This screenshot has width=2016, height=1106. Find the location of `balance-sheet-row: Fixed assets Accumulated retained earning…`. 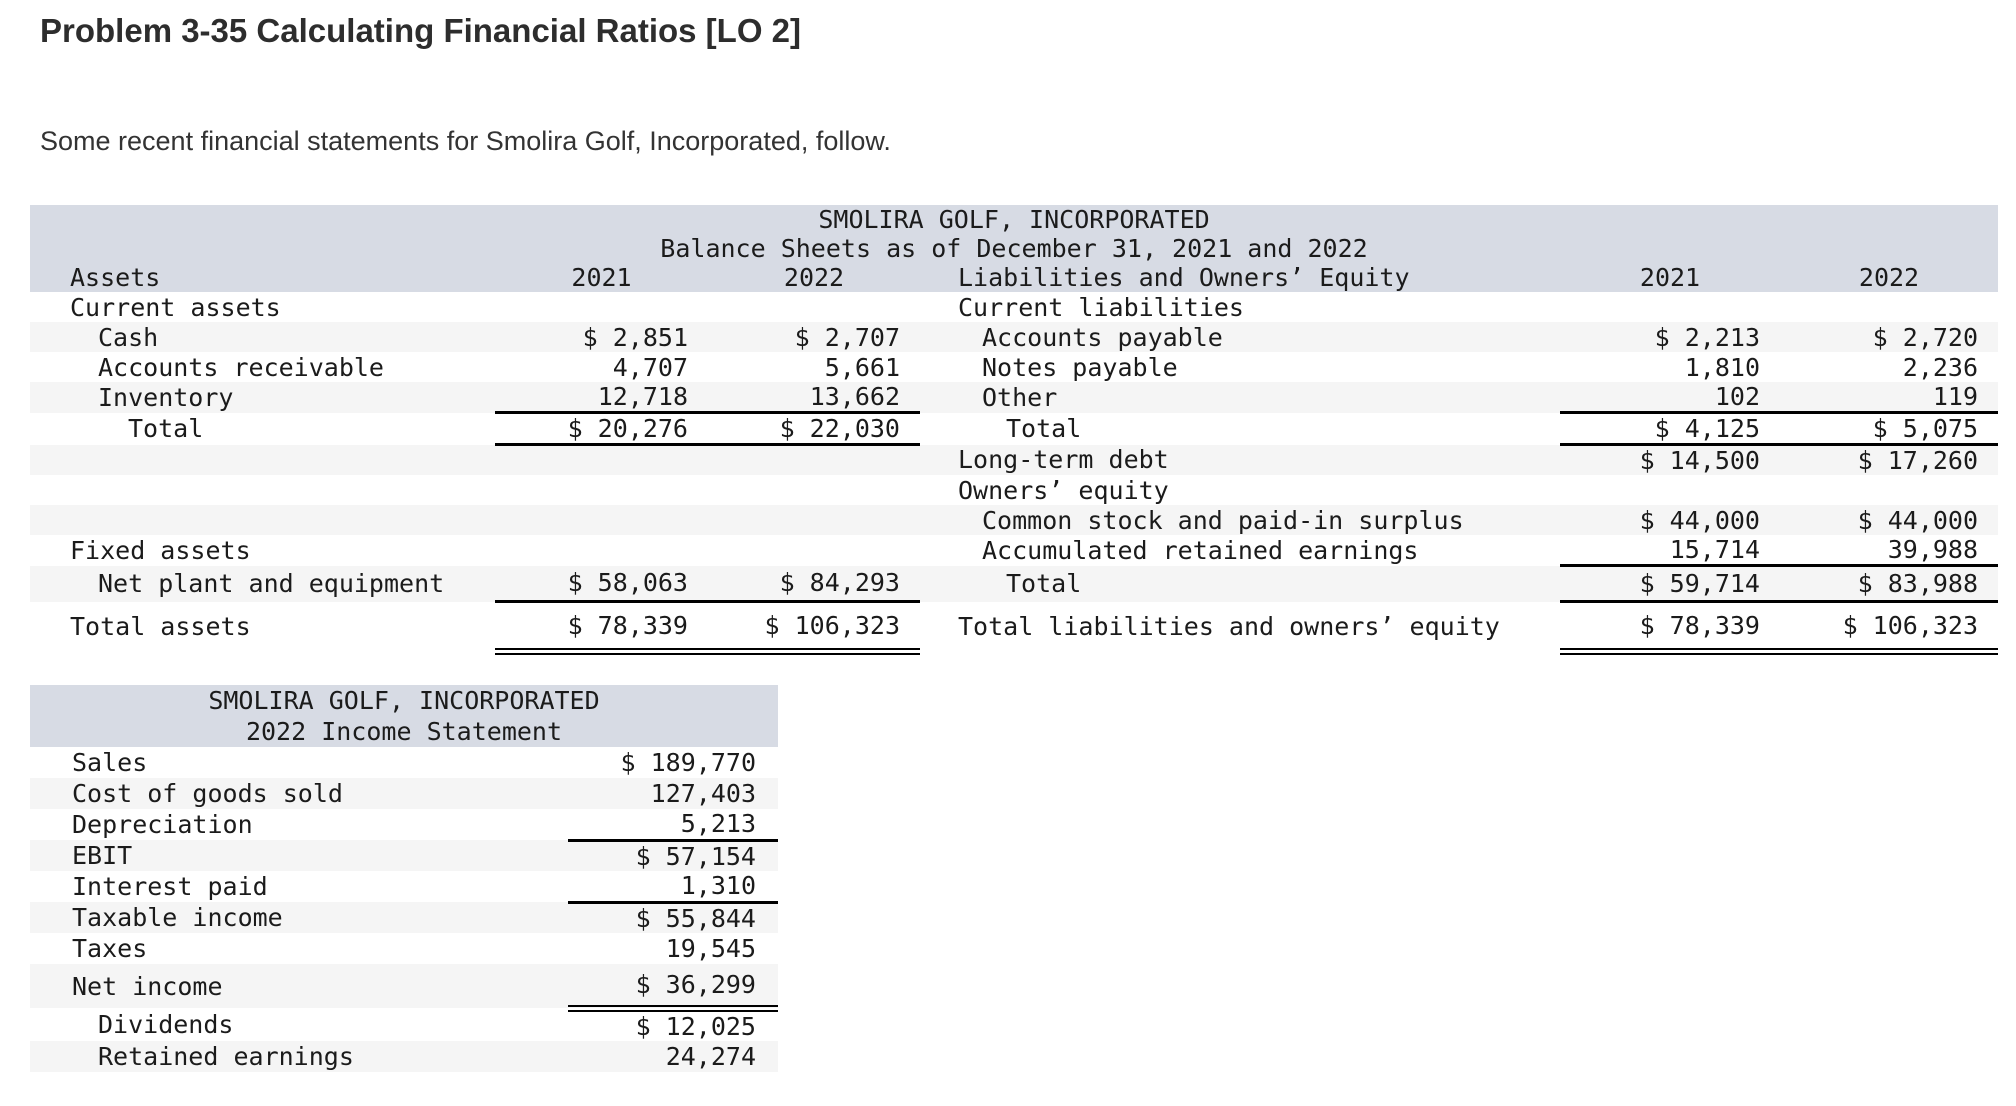

balance-sheet-row: Fixed assets Accumulated retained earning… is located at coordinates (1014, 551).